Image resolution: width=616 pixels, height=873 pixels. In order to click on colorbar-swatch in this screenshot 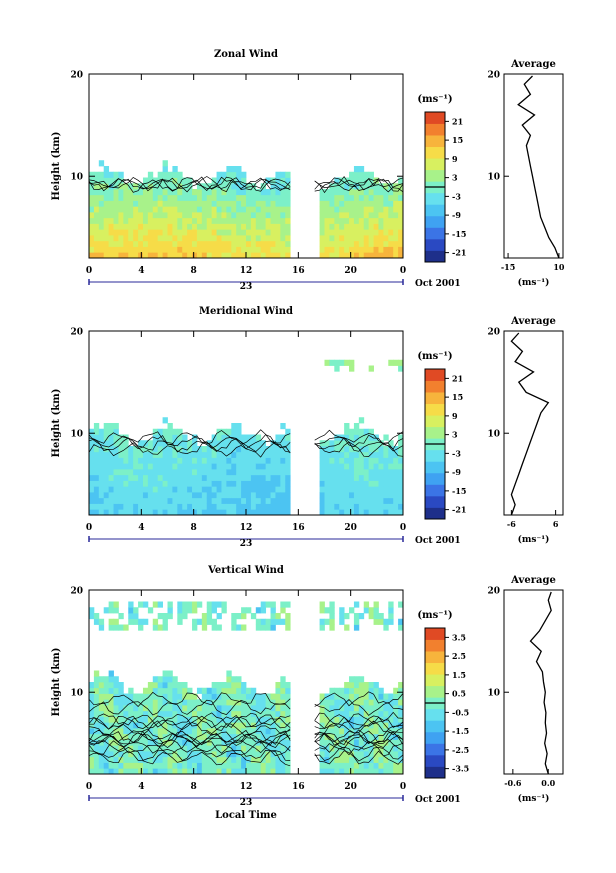, I will do `click(435, 467)`.